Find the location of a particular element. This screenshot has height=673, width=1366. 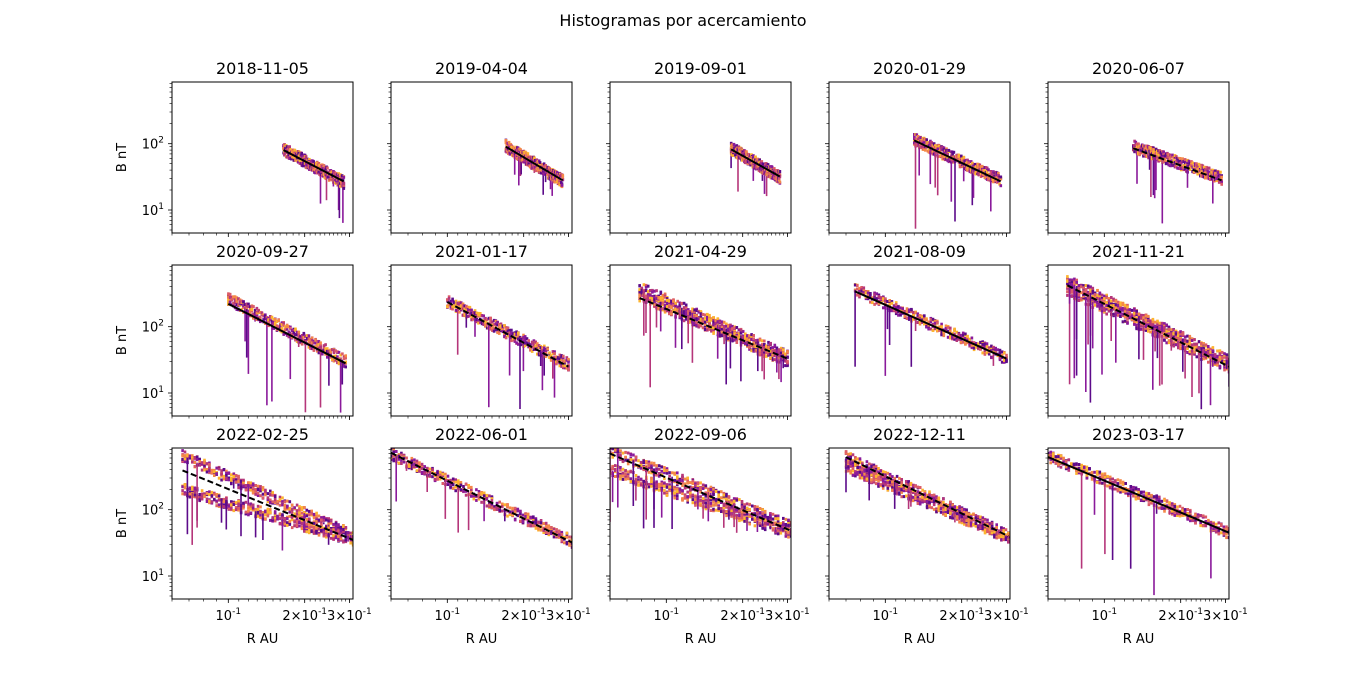

subplot-title: 2019-09-01 is located at coordinates (700, 68).